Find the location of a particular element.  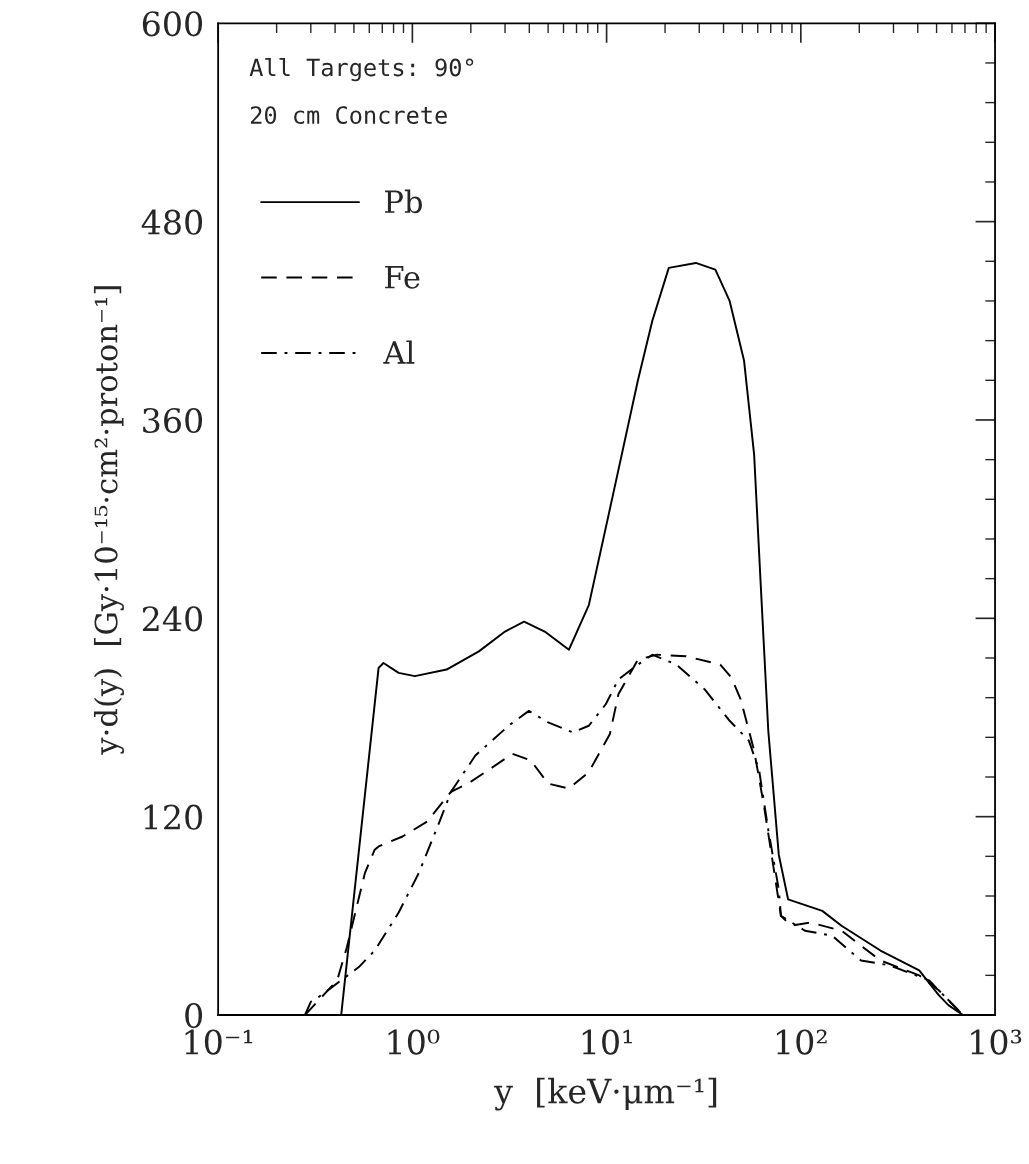

y-tick-label: 120 is located at coordinates (173, 817).